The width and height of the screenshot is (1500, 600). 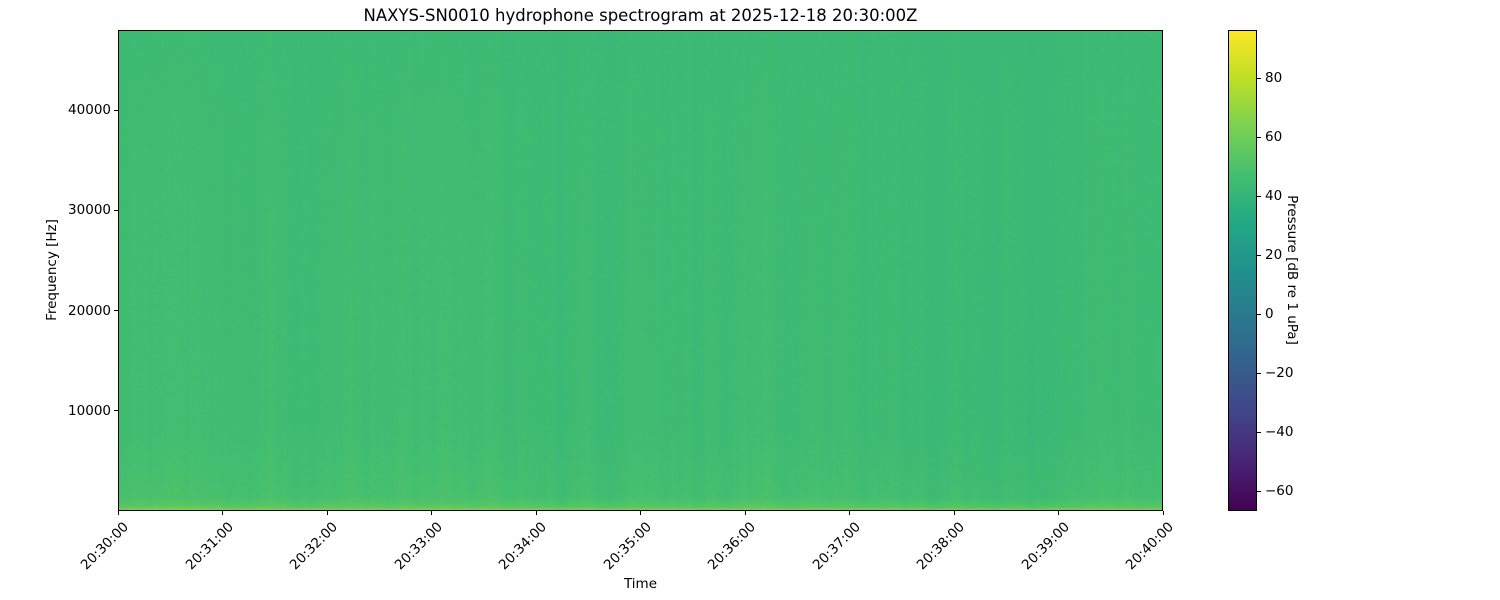 What do you see at coordinates (1045, 546) in the screenshot?
I see `x-tick-label: 20:39:00` at bounding box center [1045, 546].